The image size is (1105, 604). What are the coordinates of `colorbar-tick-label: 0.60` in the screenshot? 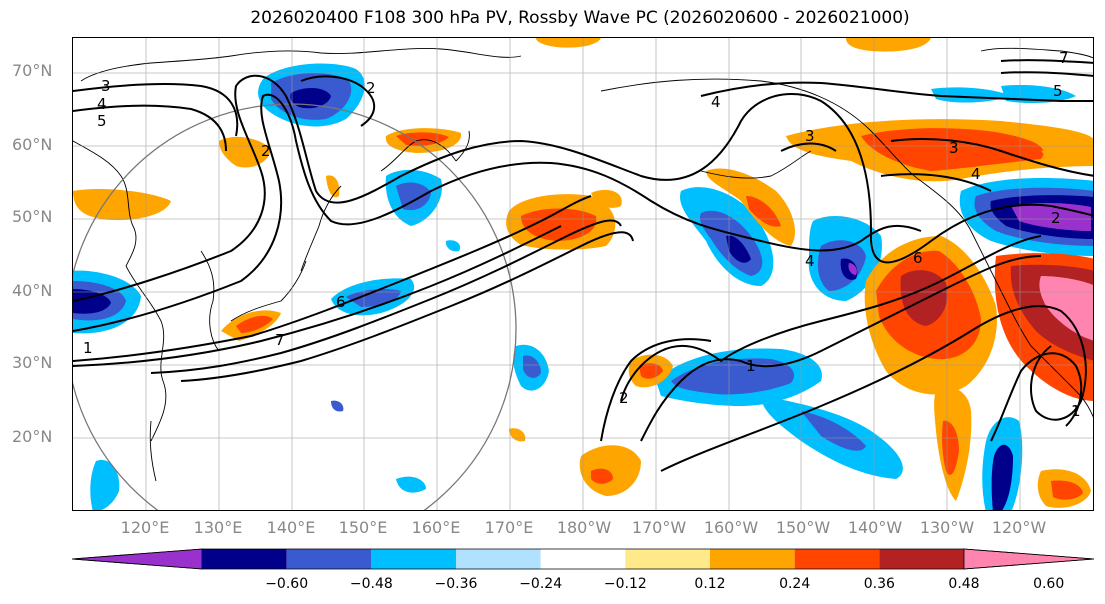 It's located at (1049, 584).